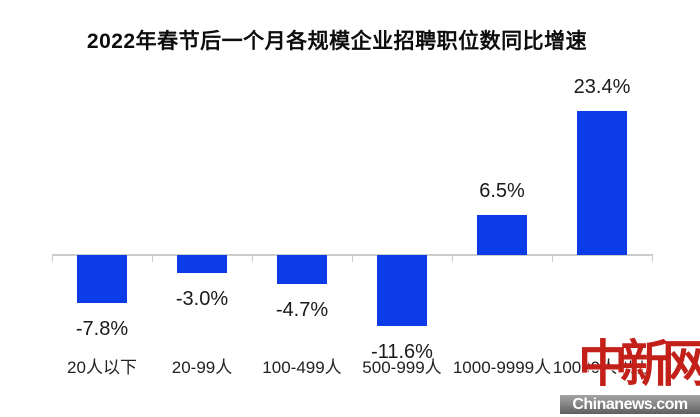 This screenshot has width=700, height=417. What do you see at coordinates (402, 352) in the screenshot?
I see `value-label: -11.6%` at bounding box center [402, 352].